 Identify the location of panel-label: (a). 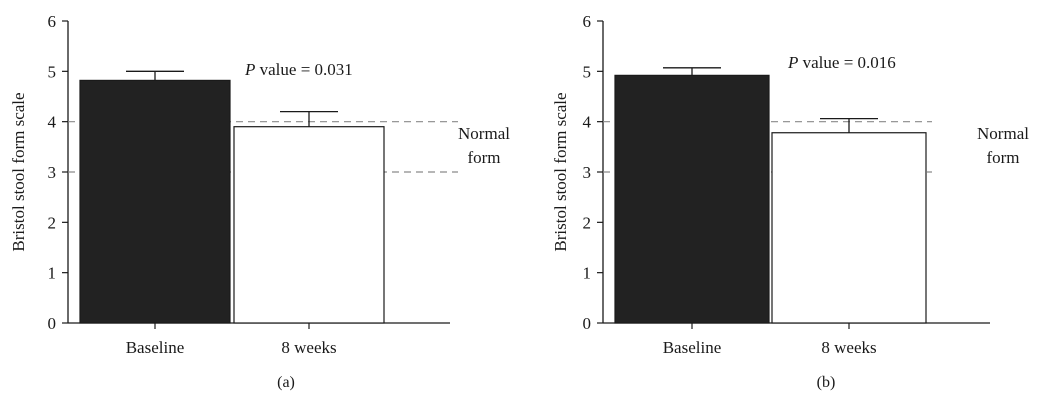
(286, 382).